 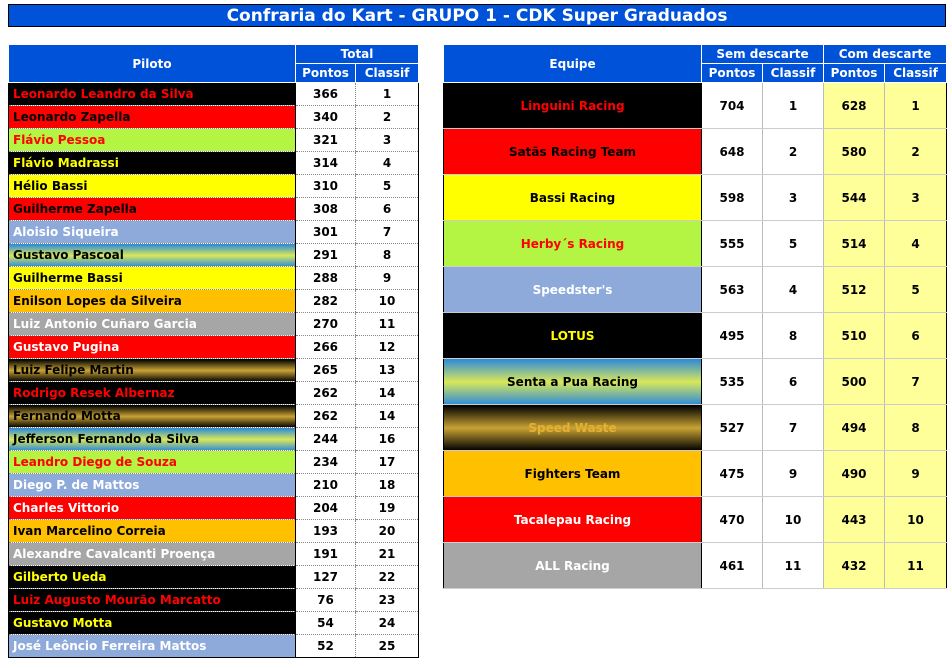 I want to click on driver-row: Rodrigo Resek Albernaz 262 14, so click(x=213, y=393).